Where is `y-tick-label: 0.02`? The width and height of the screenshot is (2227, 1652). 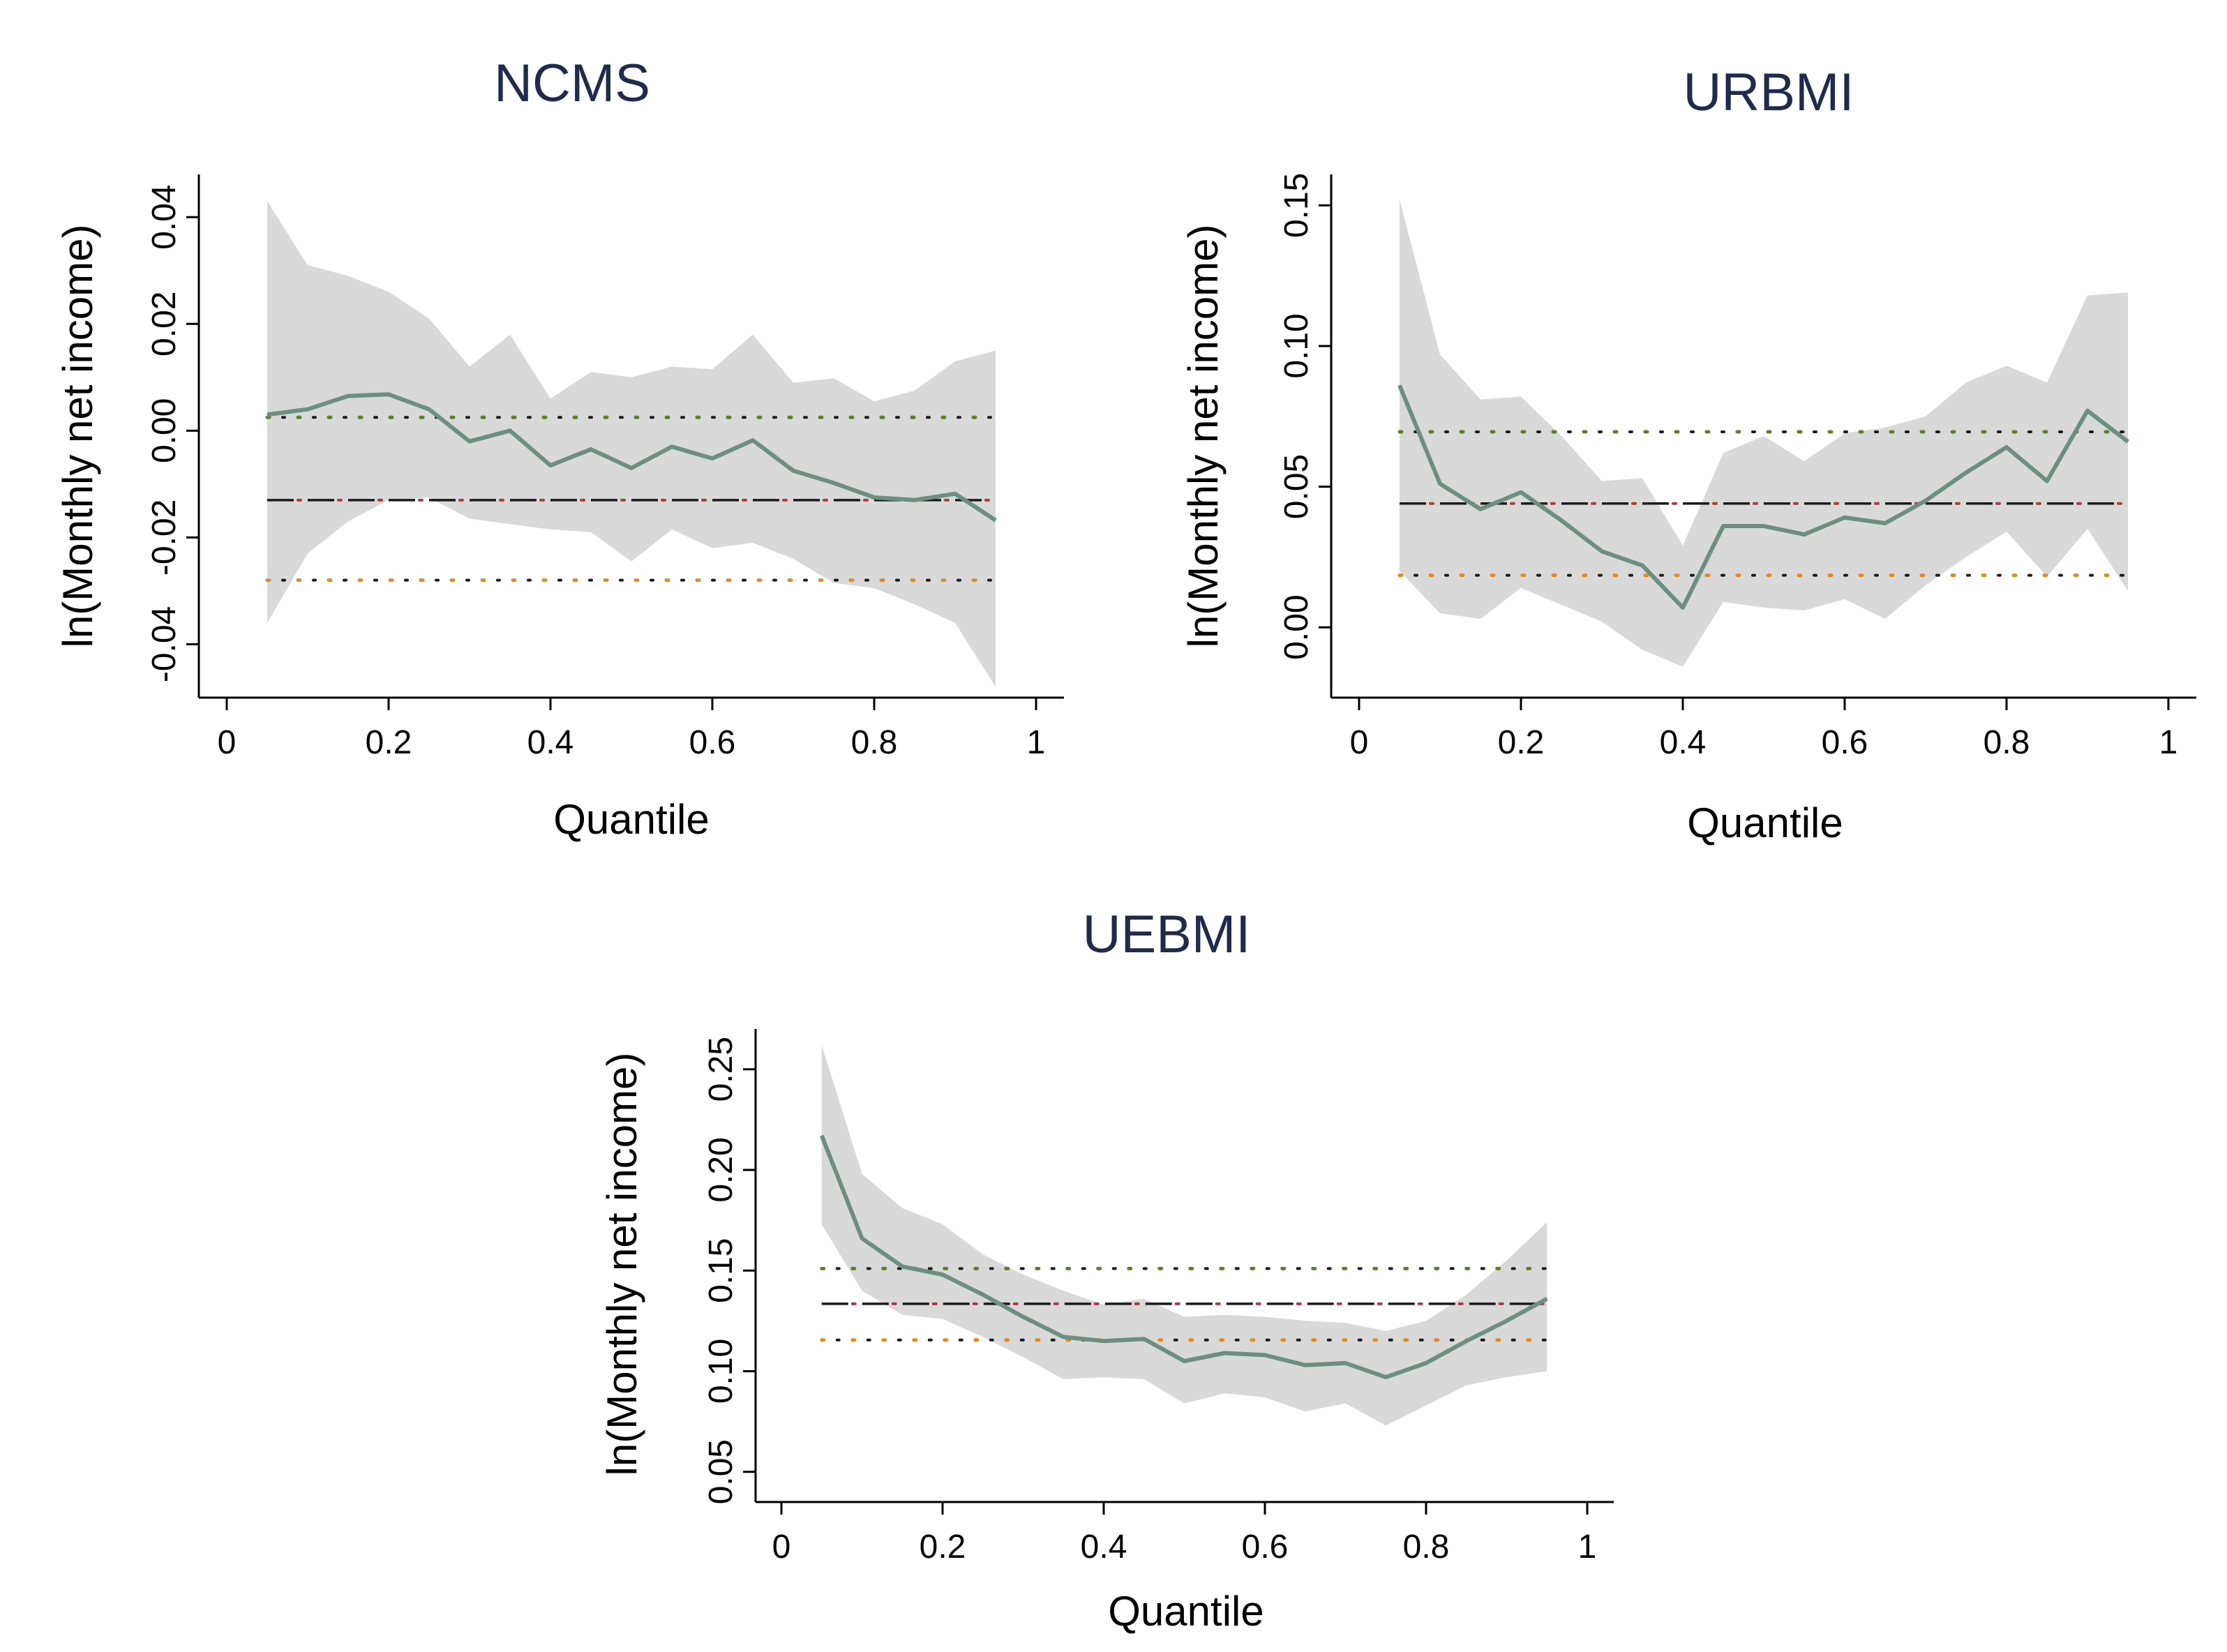 y-tick-label: 0.02 is located at coordinates (164, 324).